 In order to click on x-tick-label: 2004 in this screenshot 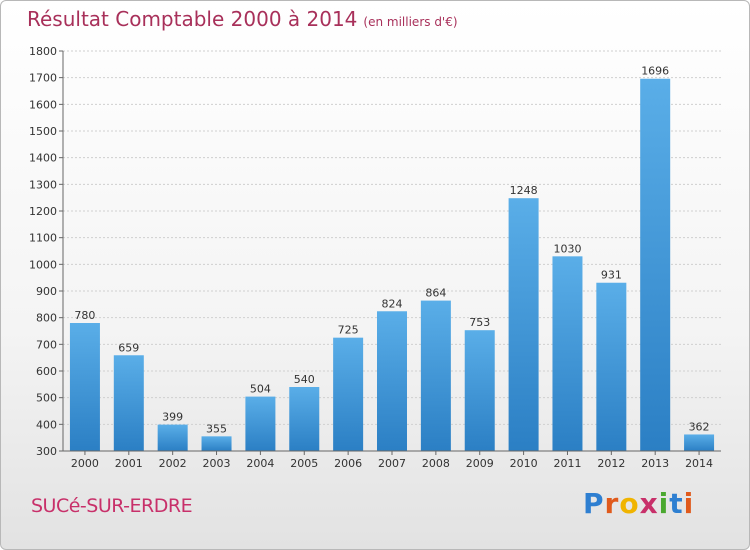, I will do `click(260, 463)`.